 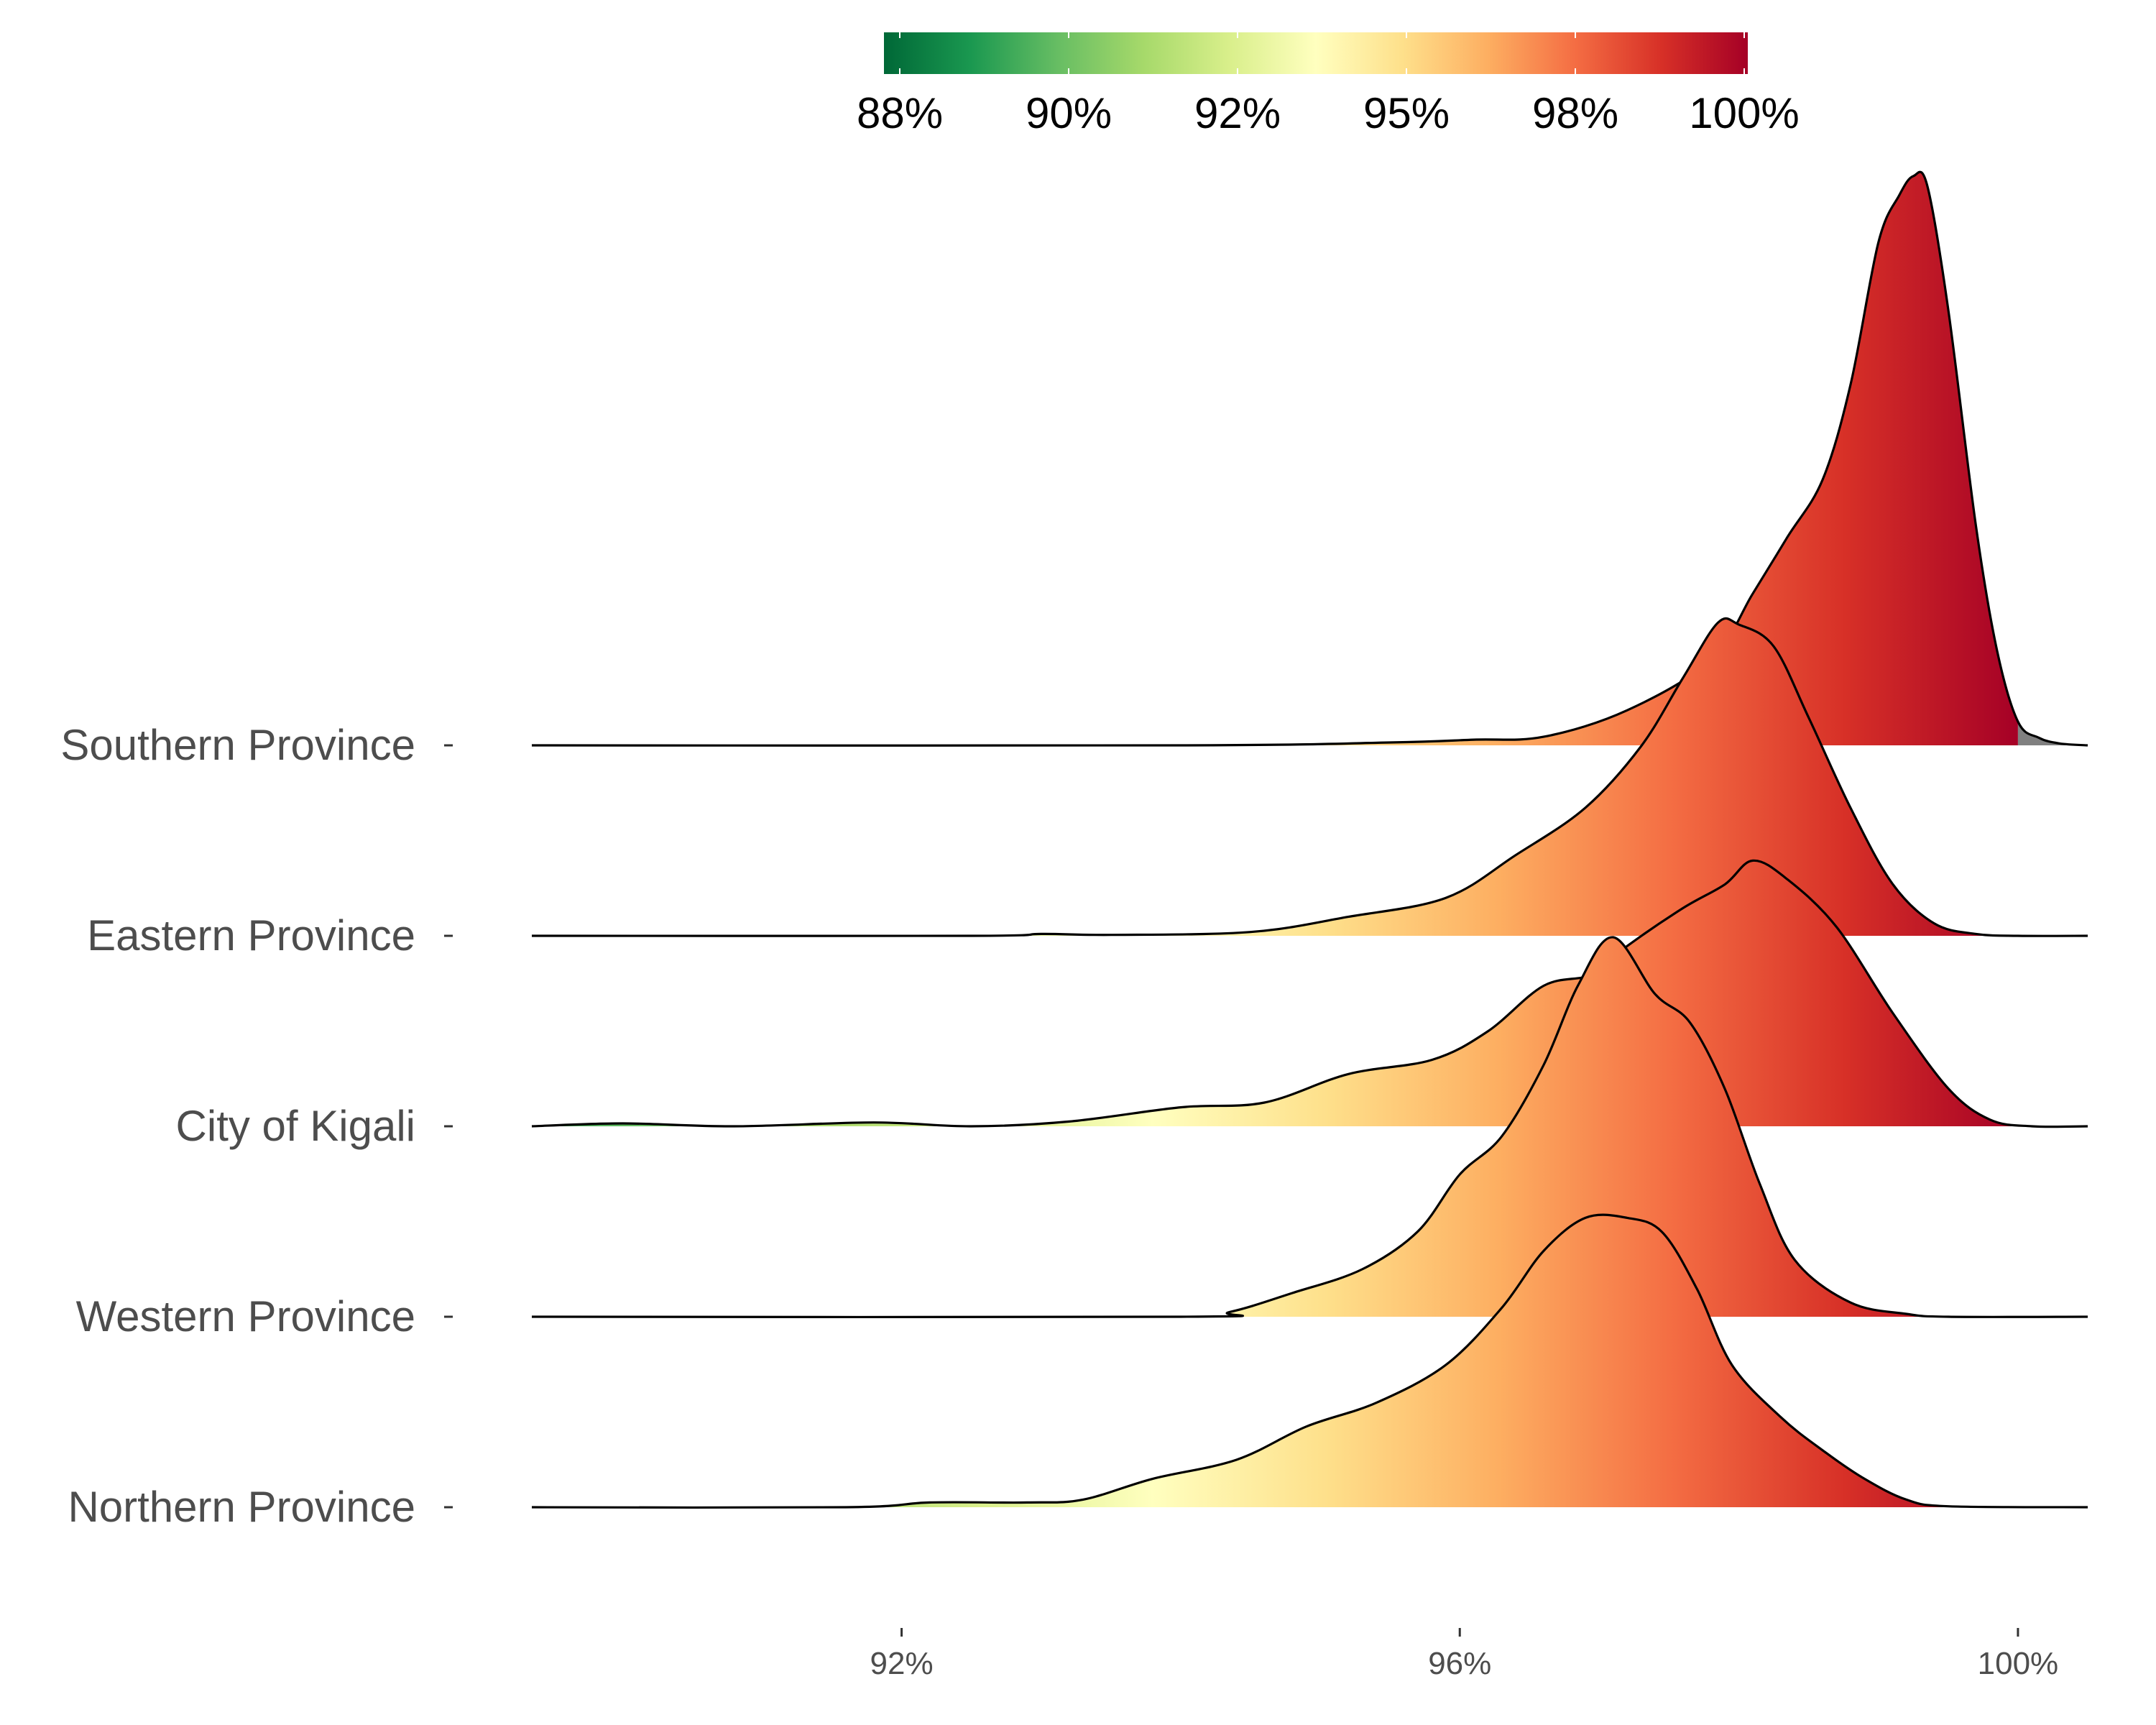 What do you see at coordinates (900, 113) in the screenshot?
I see `legend-tick-label: 88%` at bounding box center [900, 113].